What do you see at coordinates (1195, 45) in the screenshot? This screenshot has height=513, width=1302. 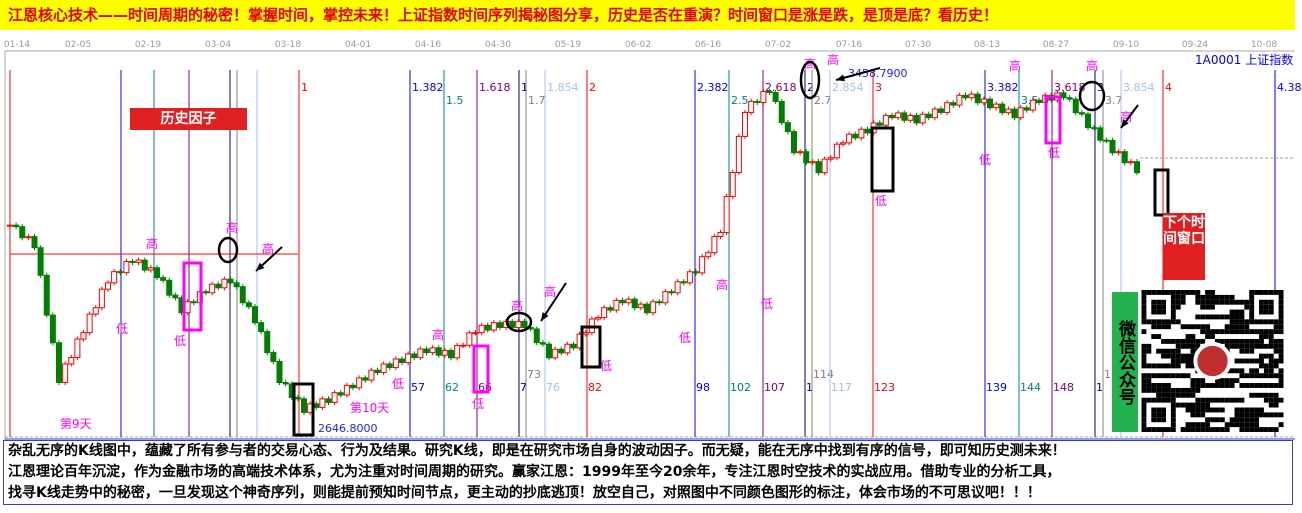 I see `date-tick-label: 09-24` at bounding box center [1195, 45].